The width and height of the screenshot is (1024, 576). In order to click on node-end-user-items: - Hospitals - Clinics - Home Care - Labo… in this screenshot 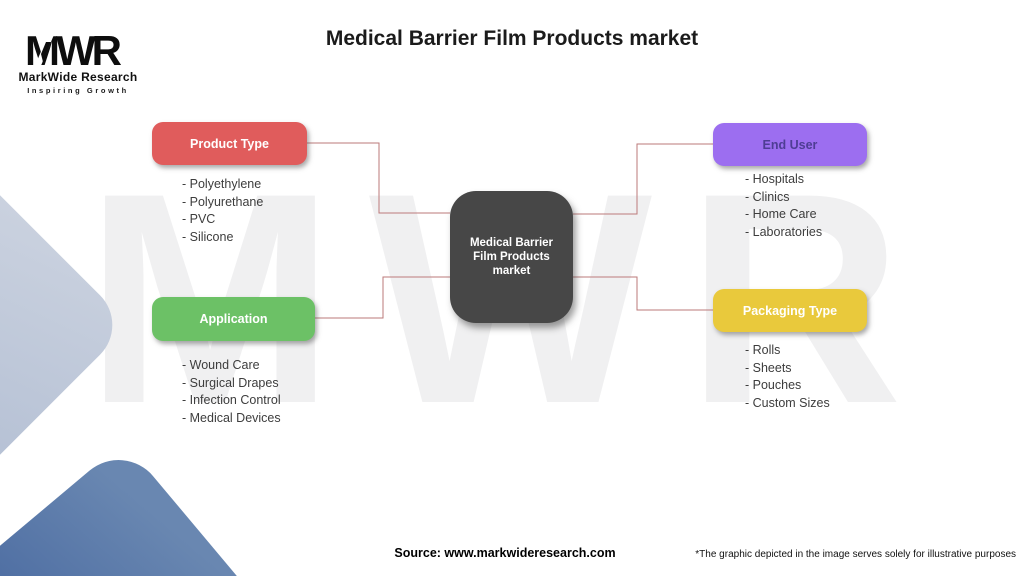, I will do `click(783, 206)`.